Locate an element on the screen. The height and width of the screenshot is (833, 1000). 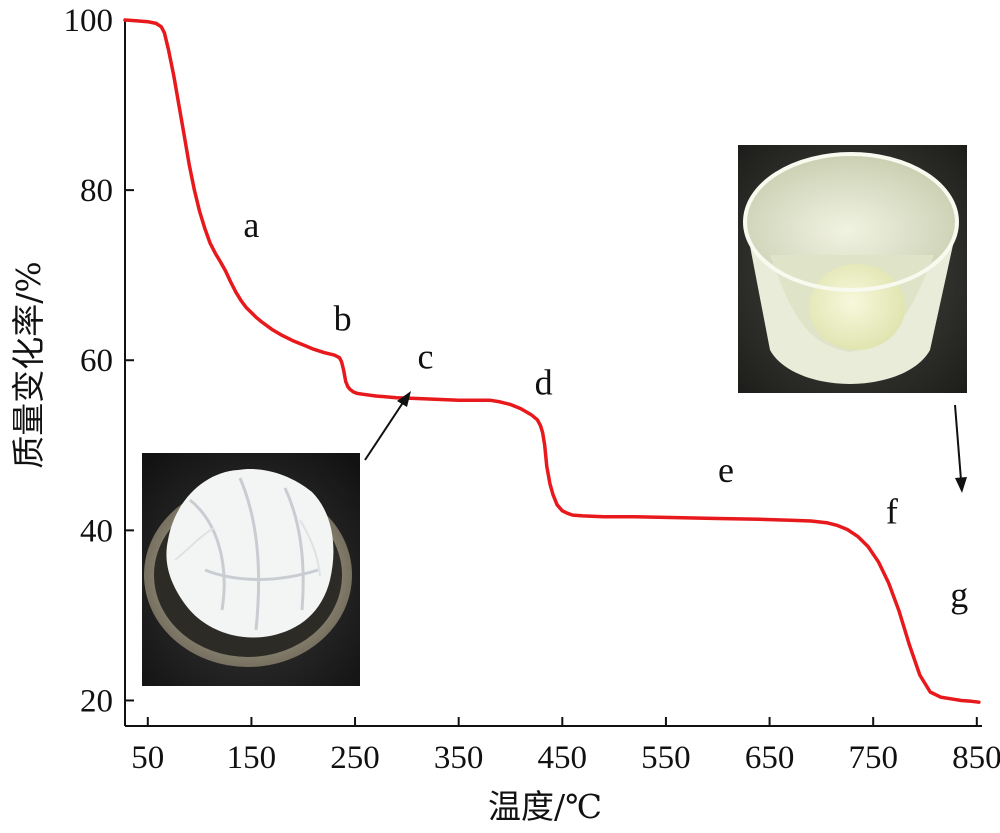
arrow-to-point-g is located at coordinates (960, 448).